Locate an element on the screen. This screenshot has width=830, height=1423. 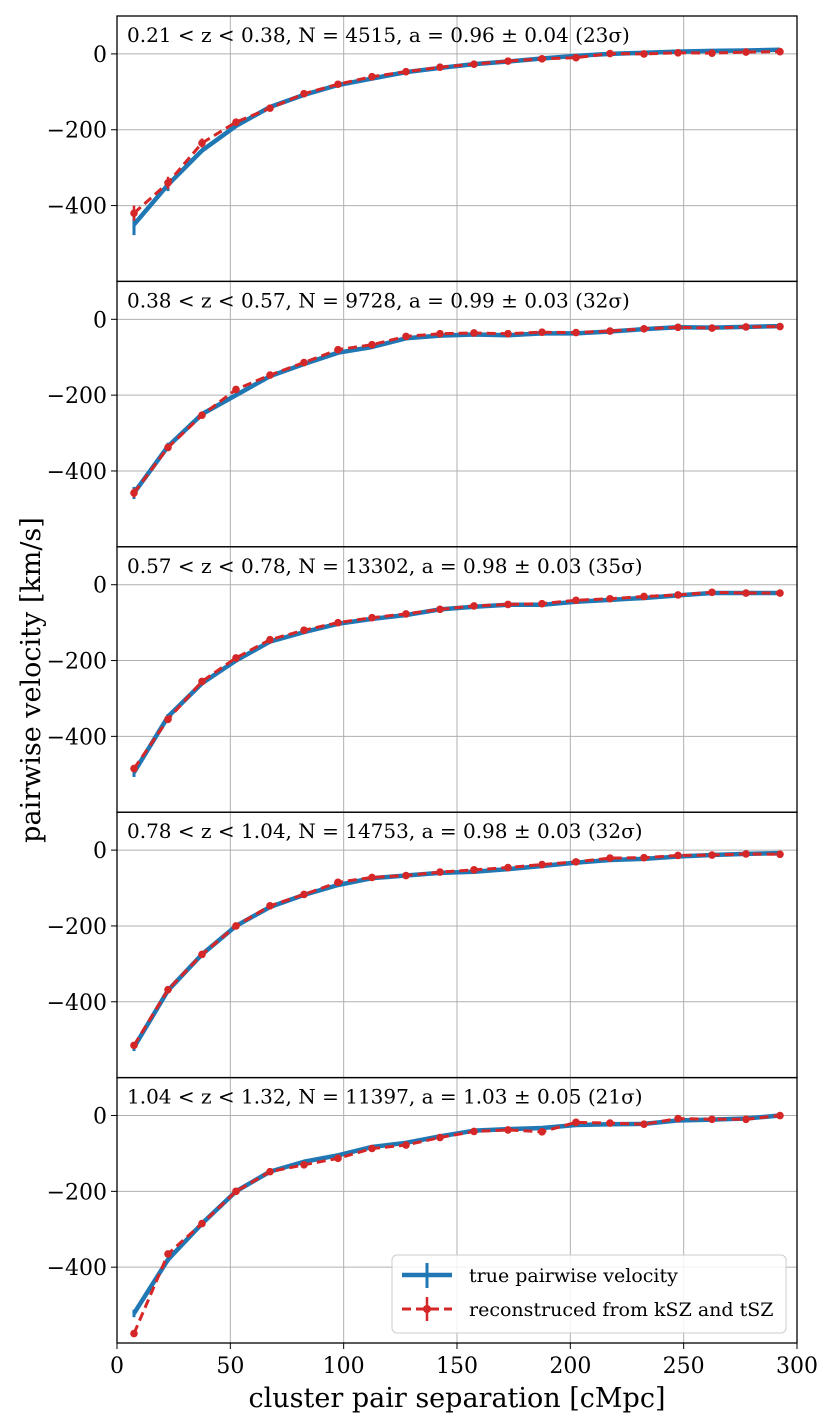
x-tick-label: 150 is located at coordinates (457, 1366).